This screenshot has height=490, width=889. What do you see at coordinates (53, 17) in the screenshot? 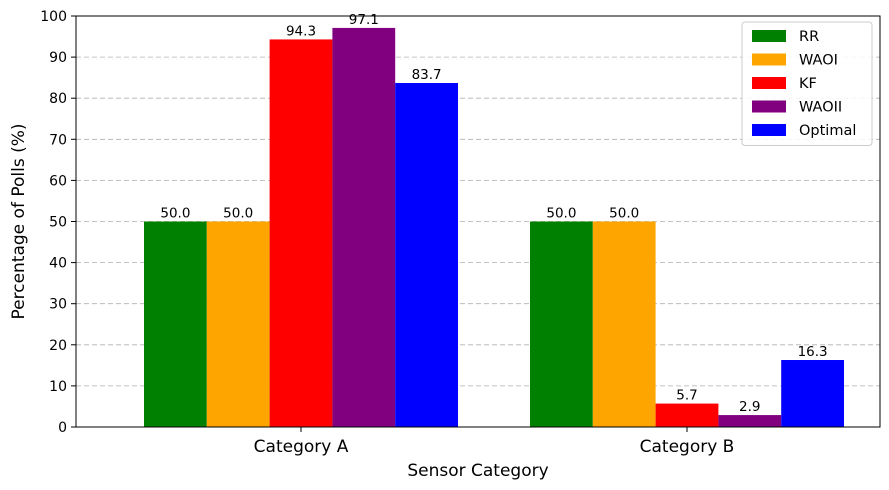
I see `y-tick-label: 100` at bounding box center [53, 17].